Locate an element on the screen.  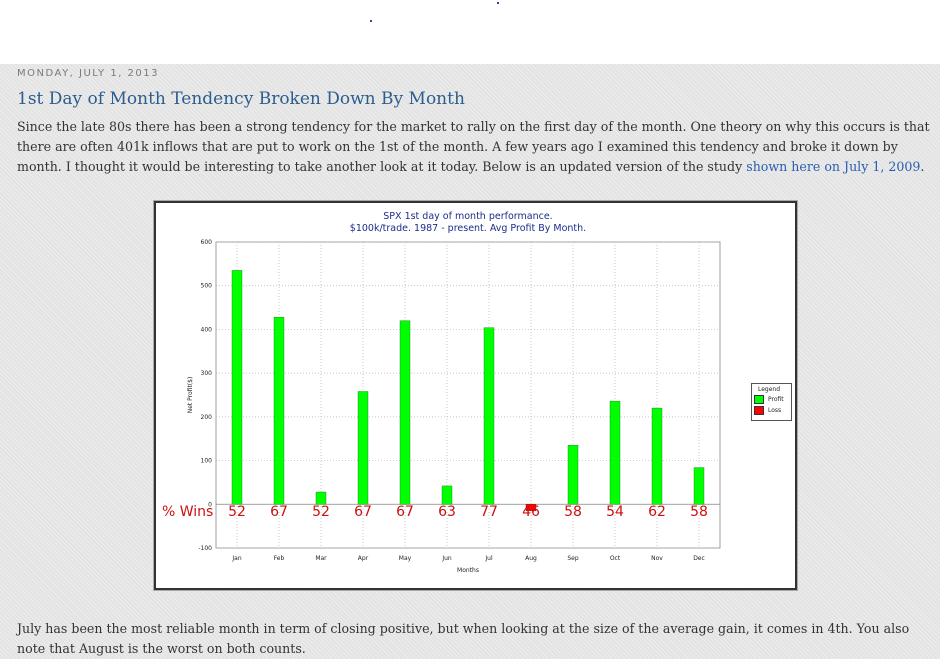
legend-swatch-profit is located at coordinates (759, 399).